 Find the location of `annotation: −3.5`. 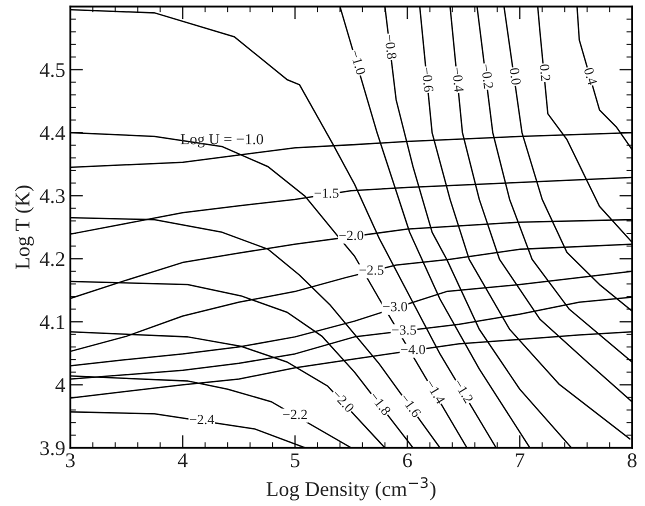

annotation: −3.5 is located at coordinates (404, 330).